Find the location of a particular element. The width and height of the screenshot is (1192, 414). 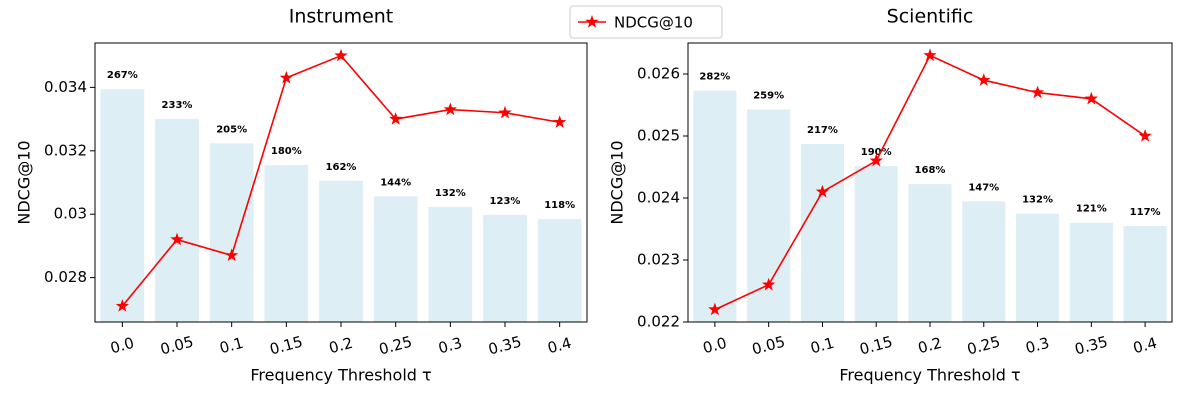

y-tick-label: 0.028 is located at coordinates (65, 277).